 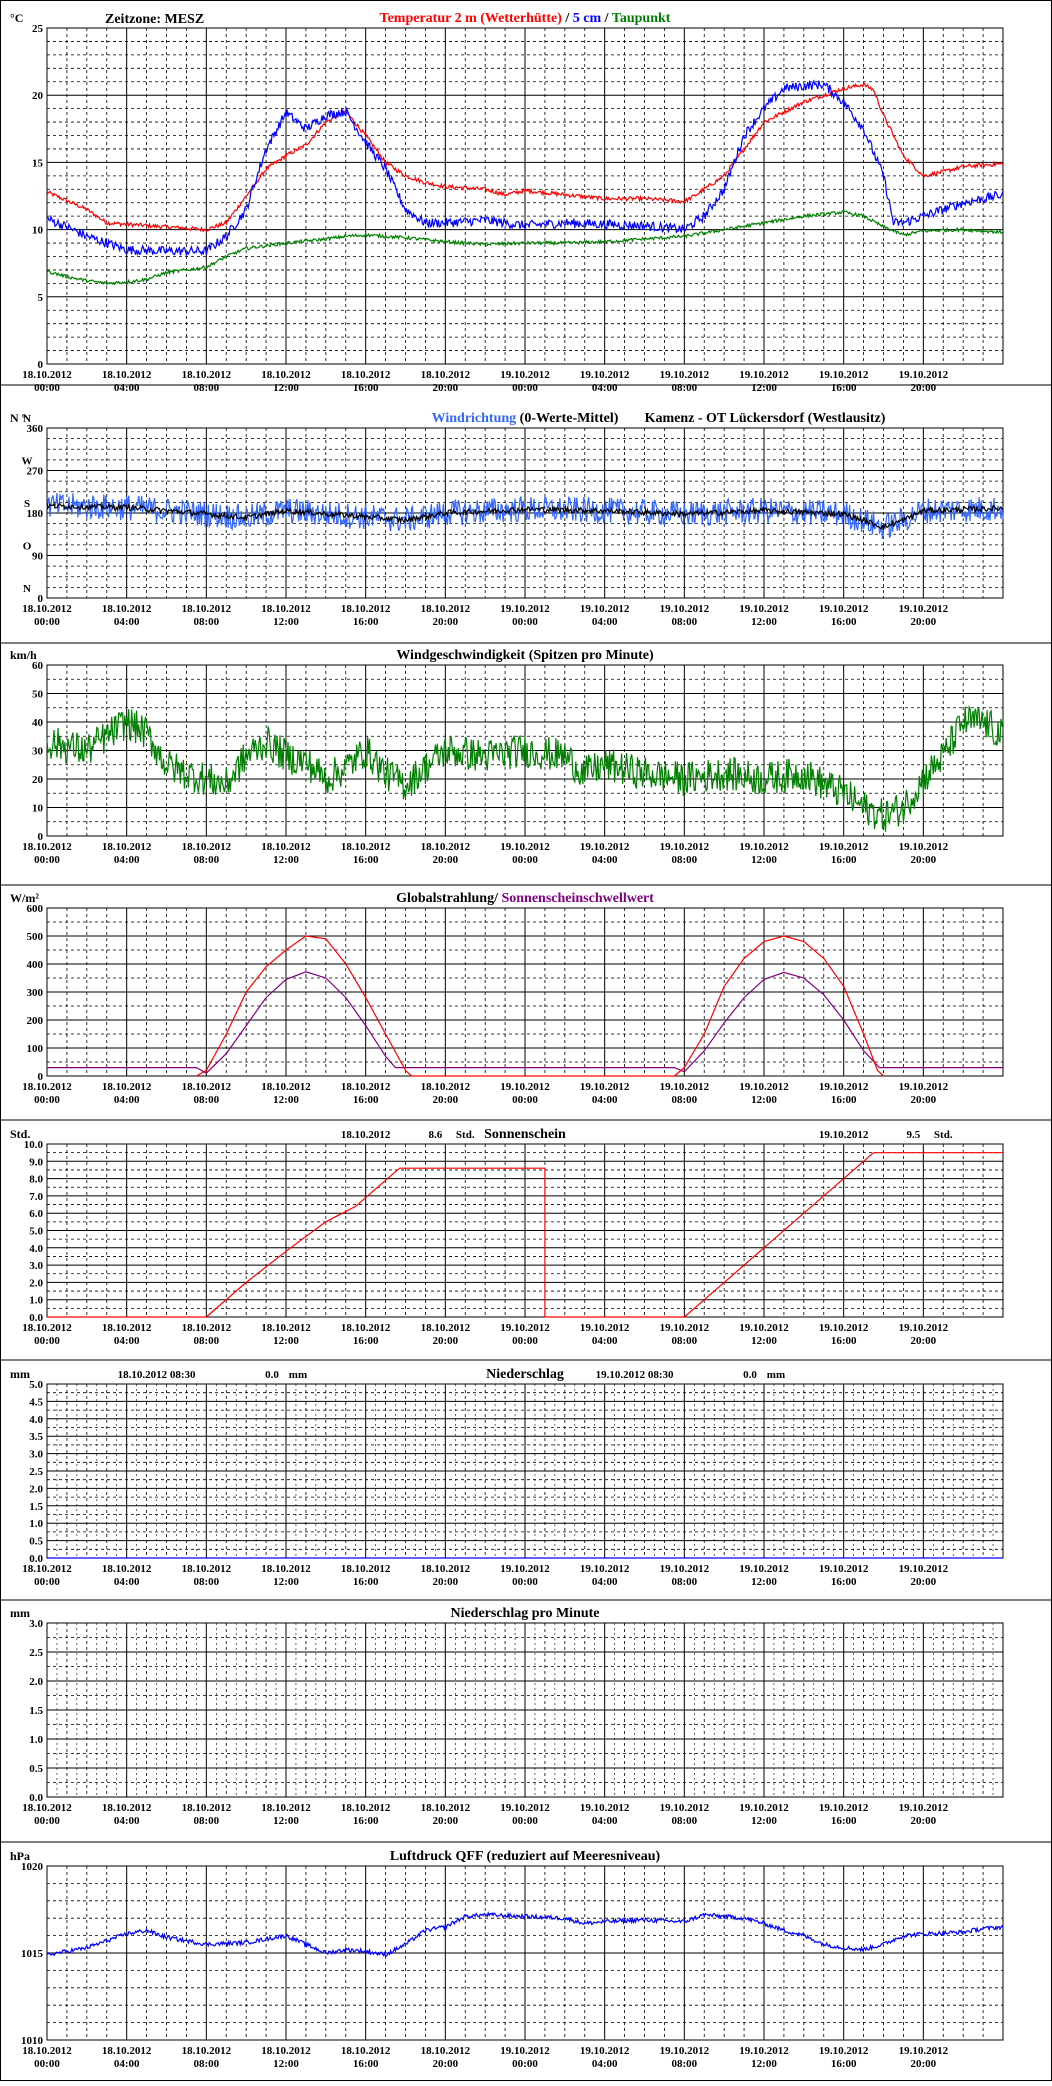 What do you see at coordinates (471, 18) in the screenshot?
I see `title-part: Temperatur 2 m (Wetterhütte)` at bounding box center [471, 18].